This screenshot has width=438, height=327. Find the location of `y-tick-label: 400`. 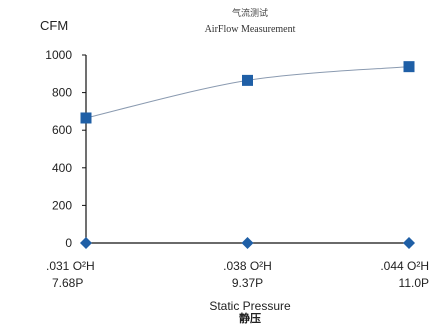

y-tick-label: 400 is located at coordinates (62, 168).